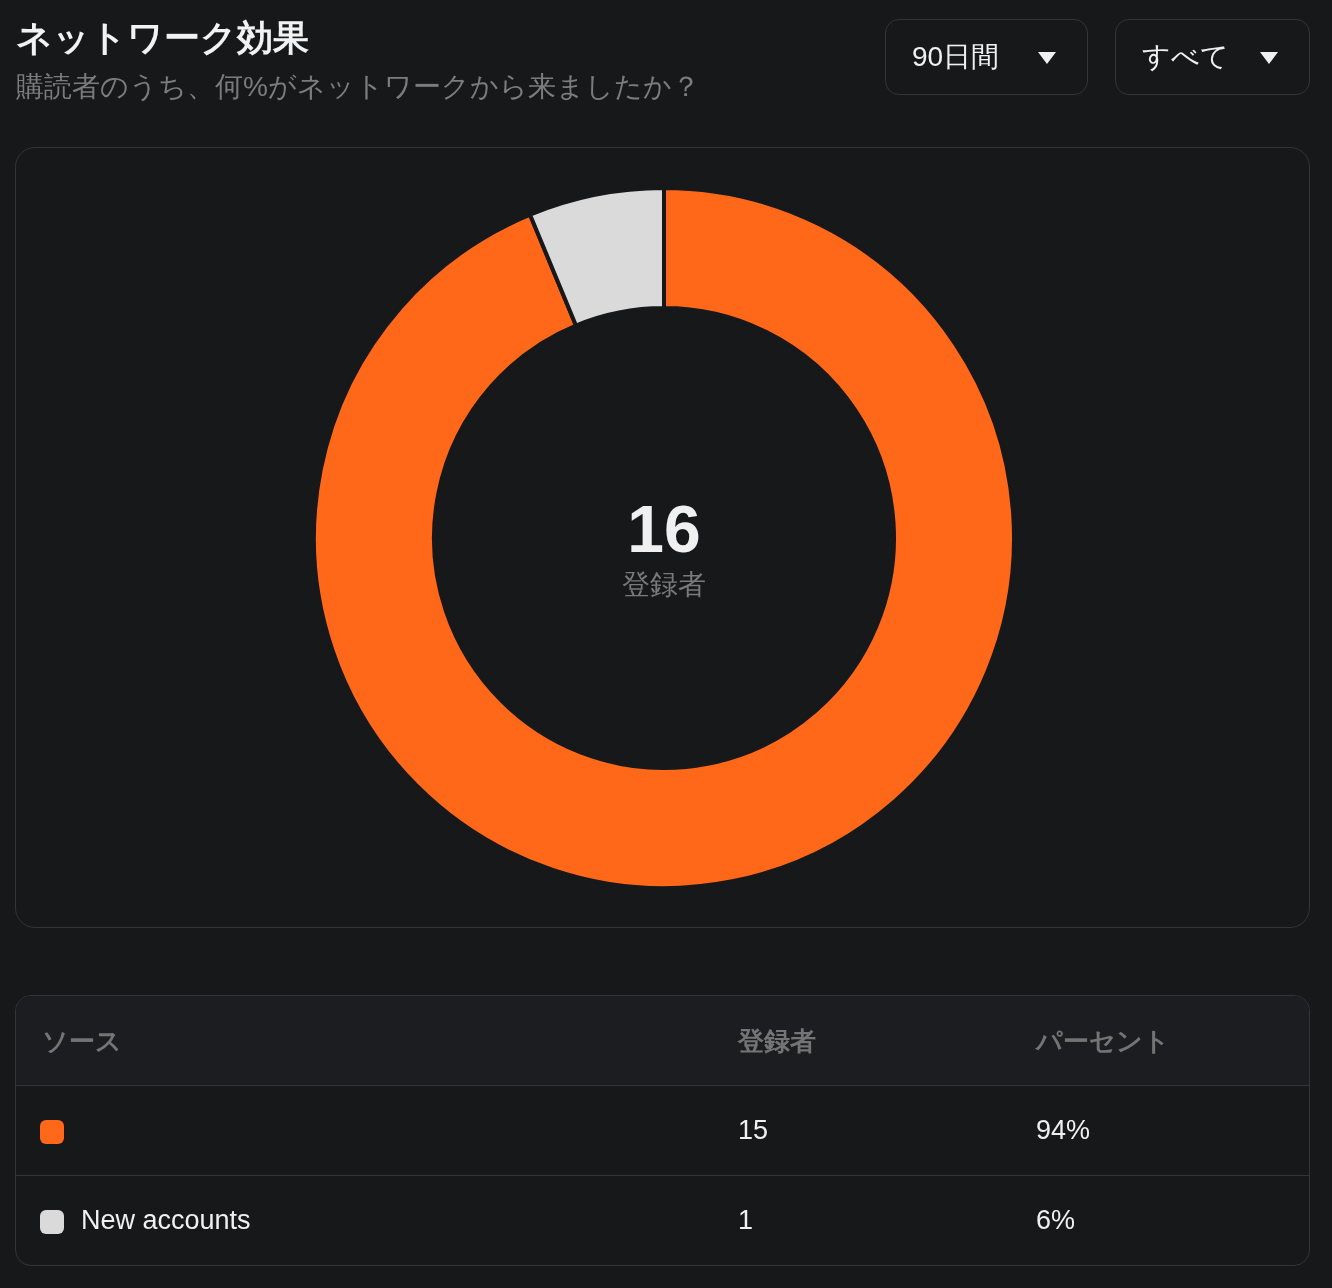 The width and height of the screenshot is (1332, 1288). Describe the element at coordinates (162, 38) in the screenshot. I see `chart-title: ネットワーク効果` at that location.